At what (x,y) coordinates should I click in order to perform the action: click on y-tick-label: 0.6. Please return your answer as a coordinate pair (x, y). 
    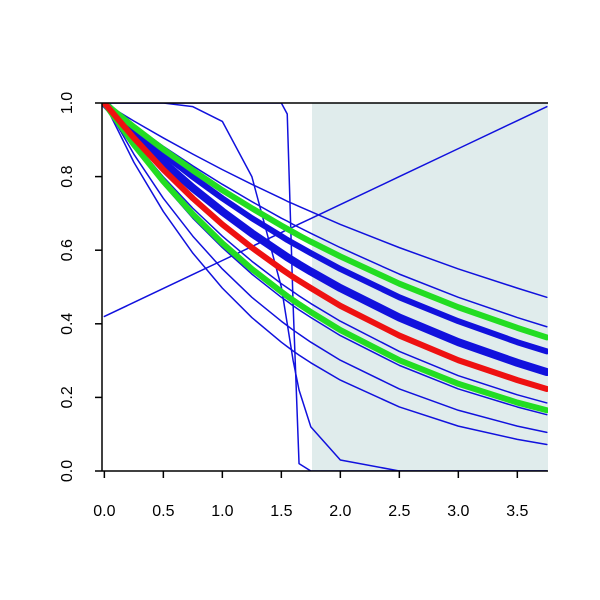
    Looking at the image, I should click on (67, 250).